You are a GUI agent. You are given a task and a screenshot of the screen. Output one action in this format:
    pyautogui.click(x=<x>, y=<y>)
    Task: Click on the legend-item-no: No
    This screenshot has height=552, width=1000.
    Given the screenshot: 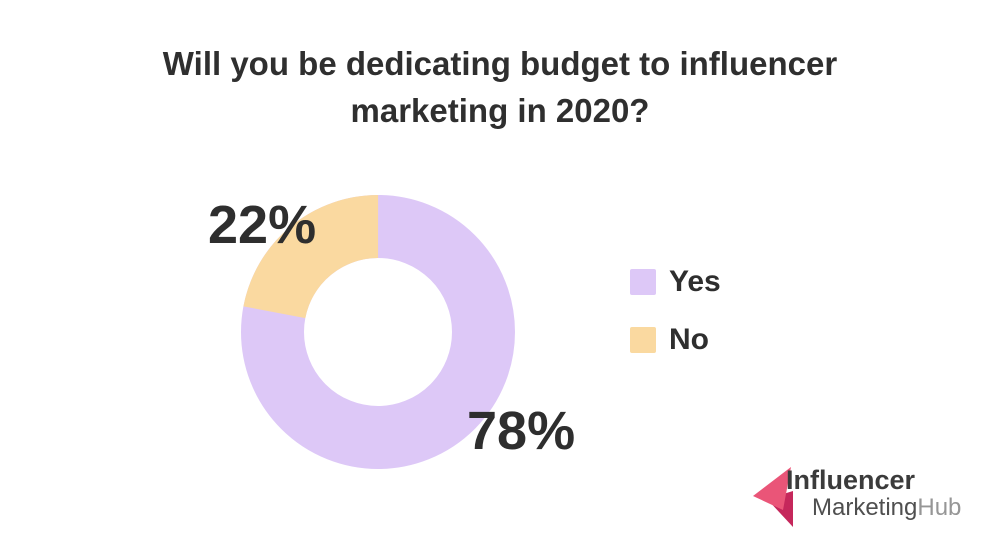 What is the action you would take?
    pyautogui.click(x=675, y=339)
    